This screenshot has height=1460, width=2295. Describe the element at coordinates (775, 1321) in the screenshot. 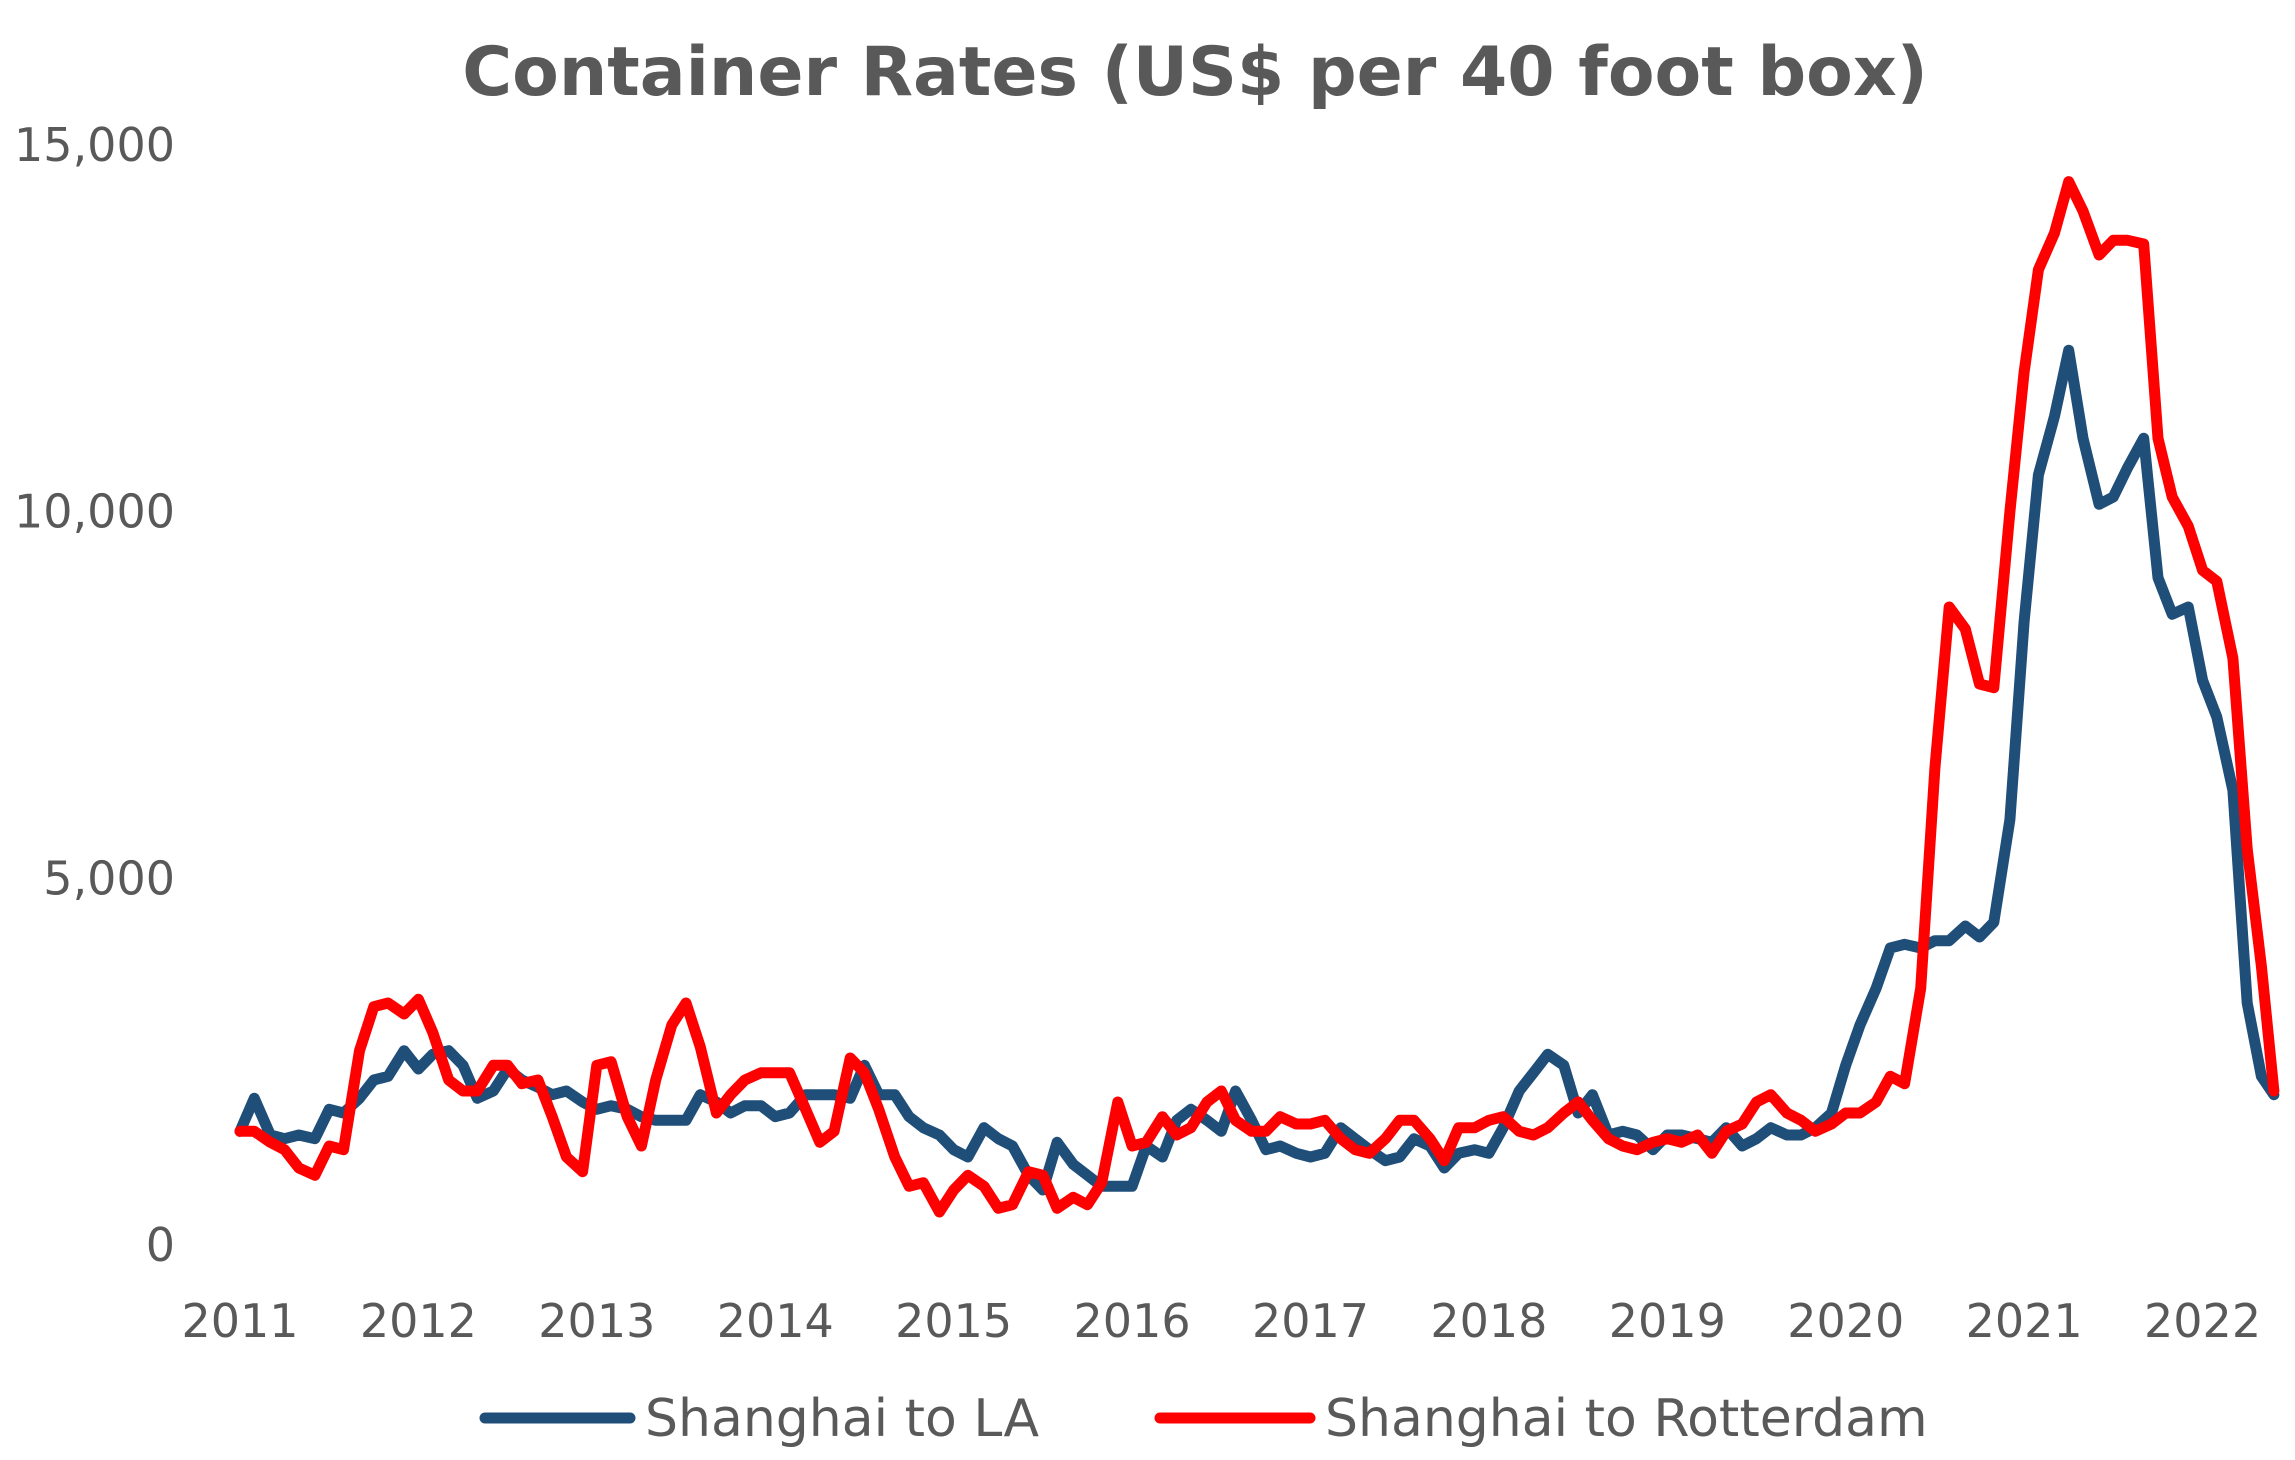

I see `x-tick-label: 2014` at that location.